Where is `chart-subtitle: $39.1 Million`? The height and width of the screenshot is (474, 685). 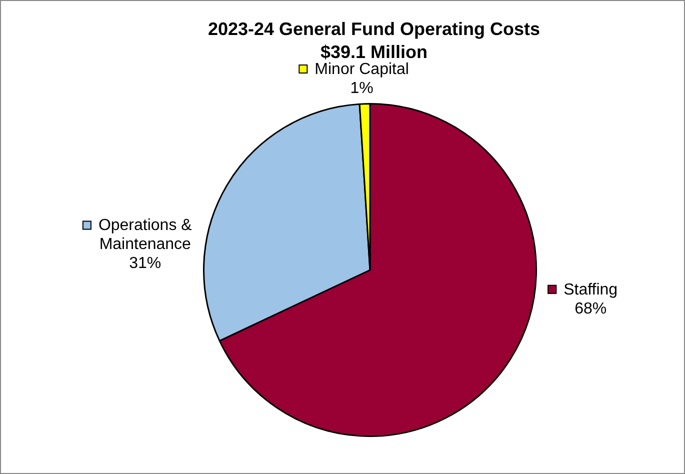 chart-subtitle: $39.1 Million is located at coordinates (374, 52).